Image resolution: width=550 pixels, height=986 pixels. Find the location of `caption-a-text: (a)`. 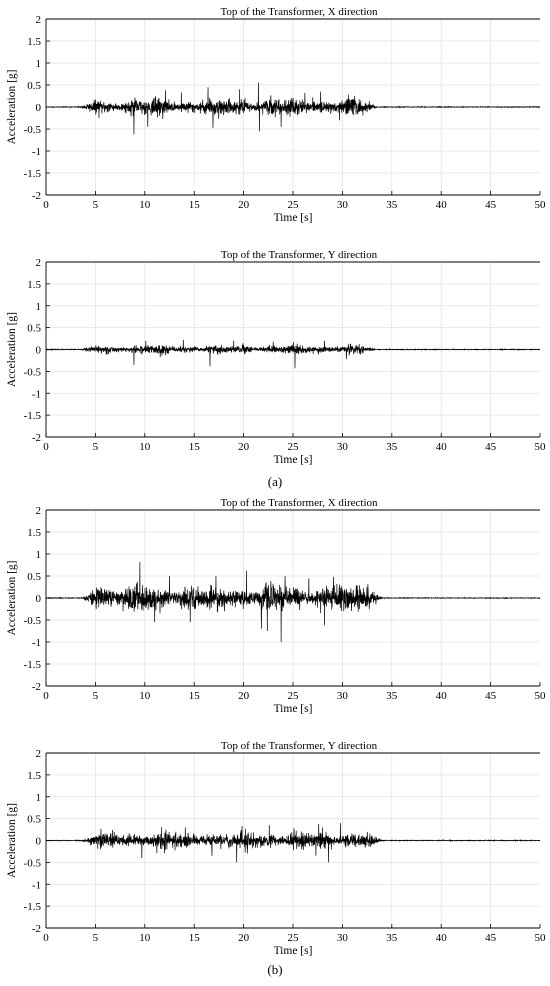

caption-a-text: (a) is located at coordinates (275, 481).